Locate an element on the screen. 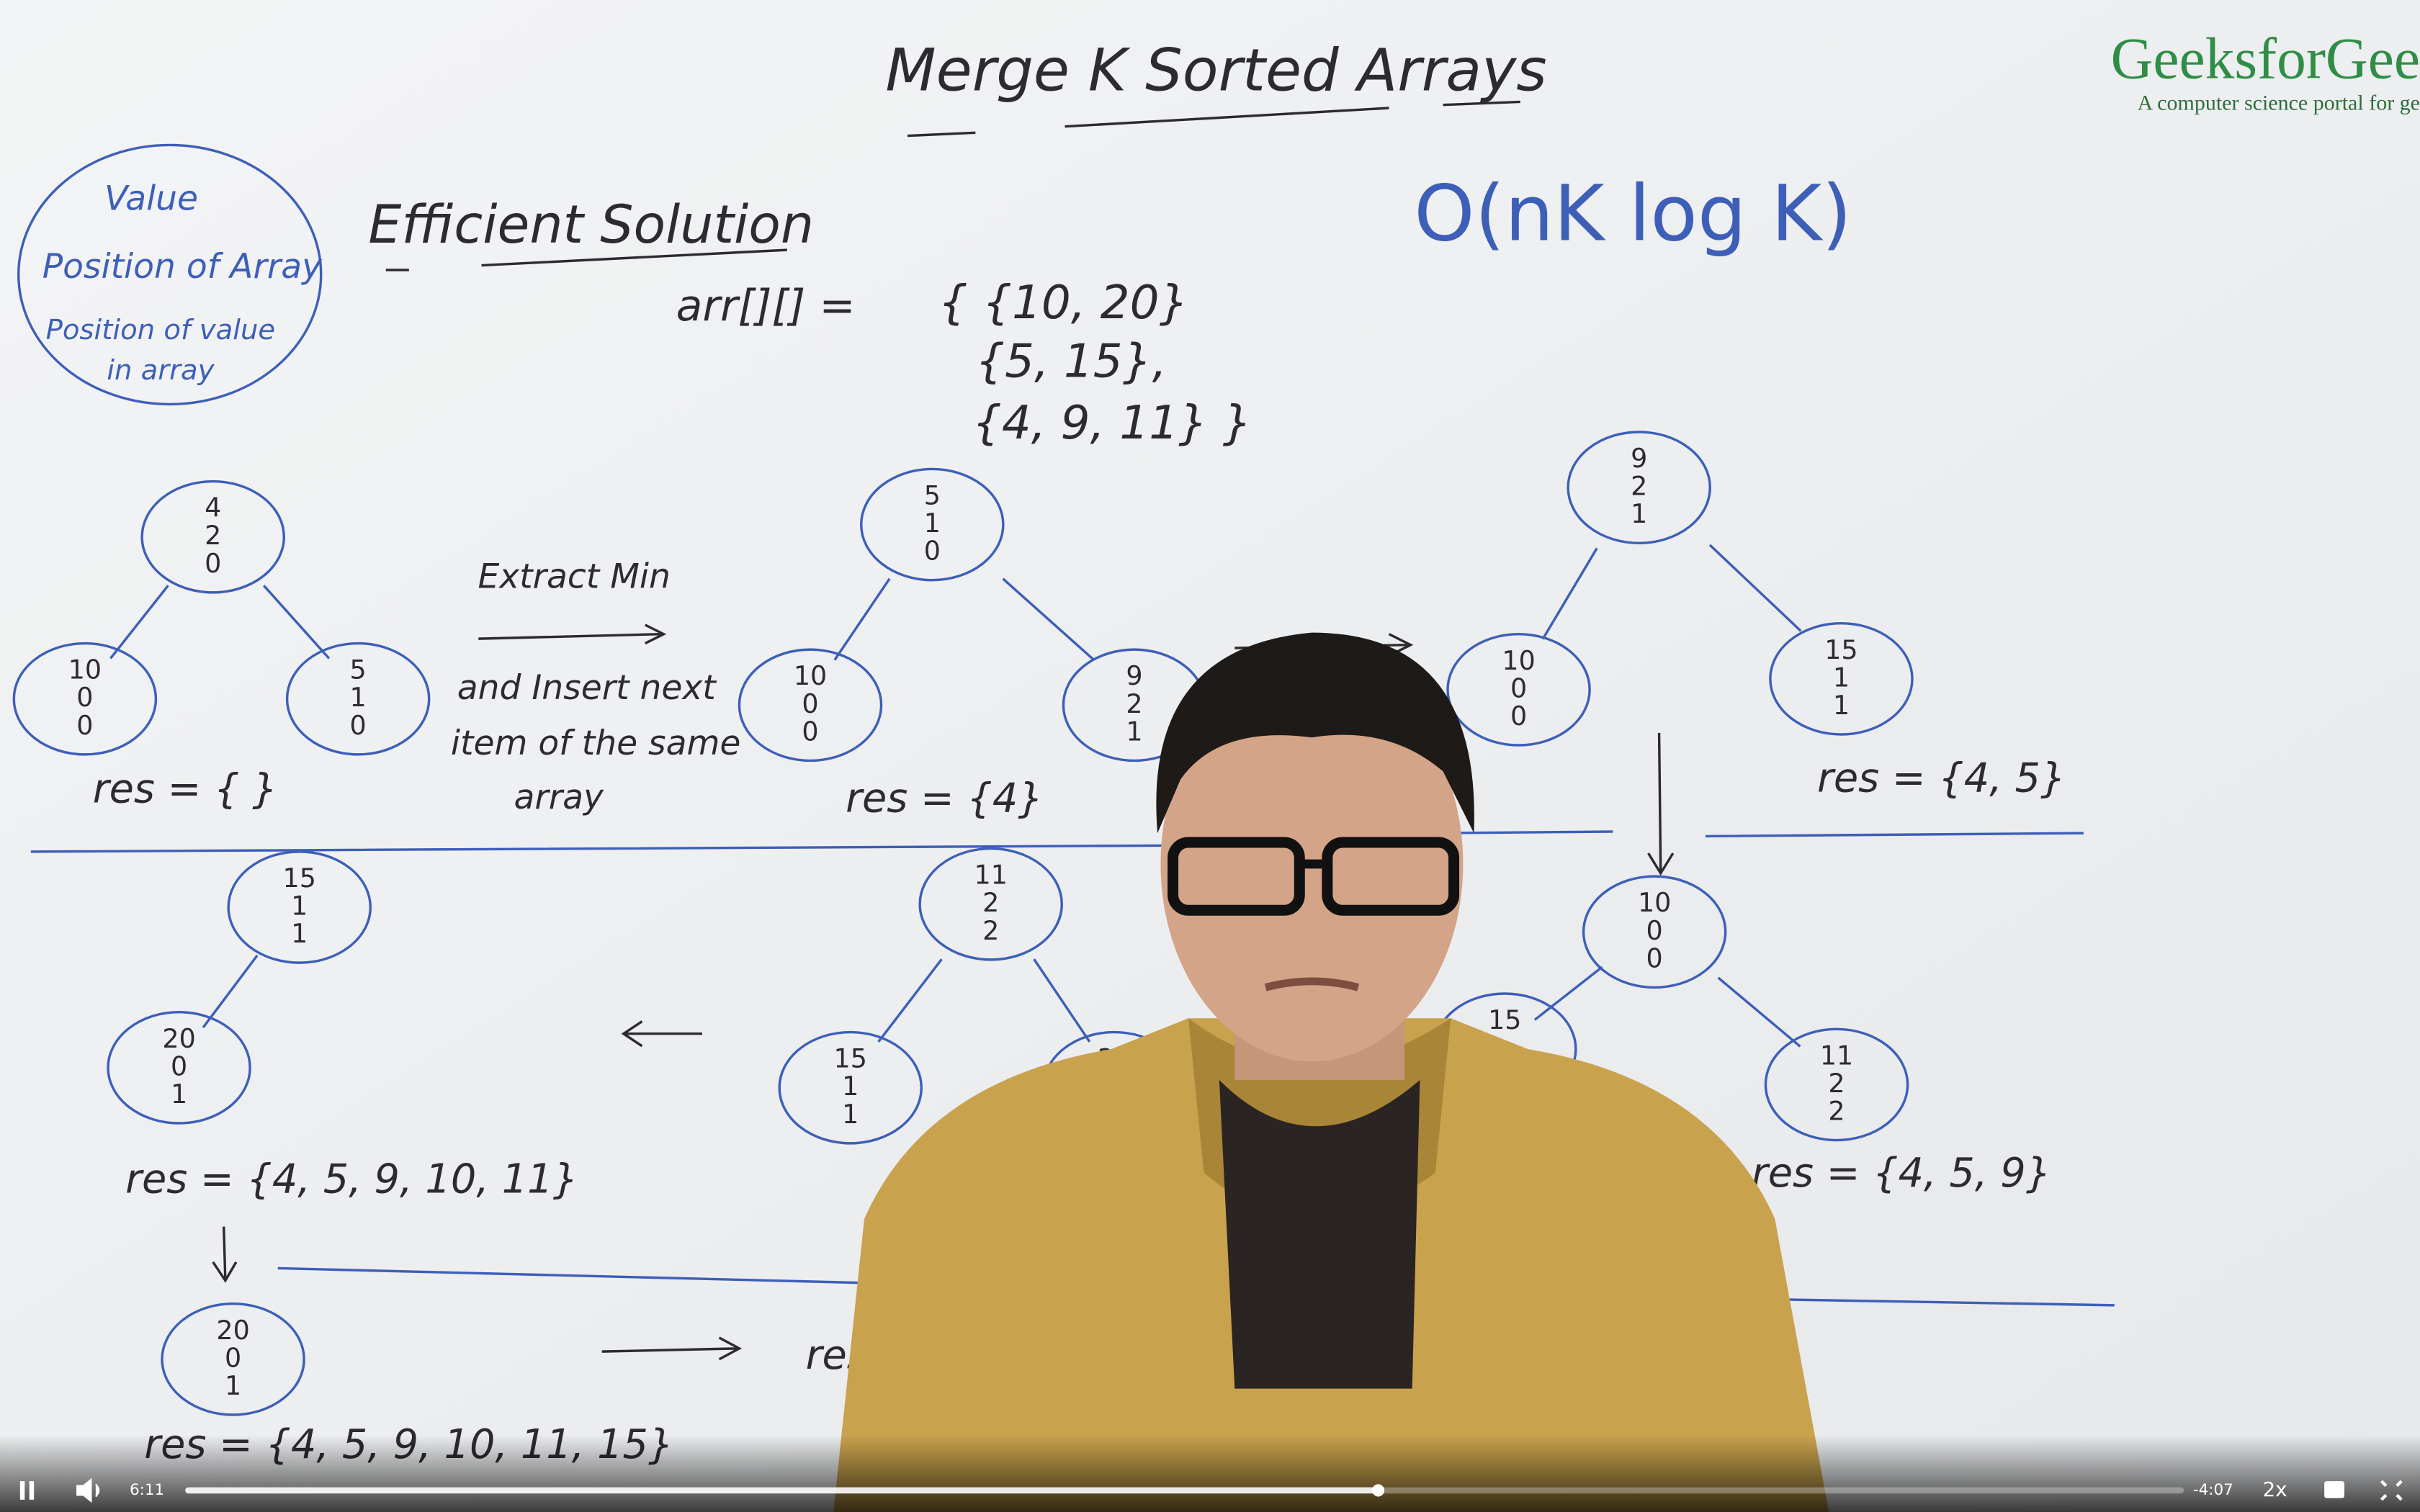 The width and height of the screenshot is (2420, 1512). array-line: {4, 9, 11} } is located at coordinates (1112, 423).